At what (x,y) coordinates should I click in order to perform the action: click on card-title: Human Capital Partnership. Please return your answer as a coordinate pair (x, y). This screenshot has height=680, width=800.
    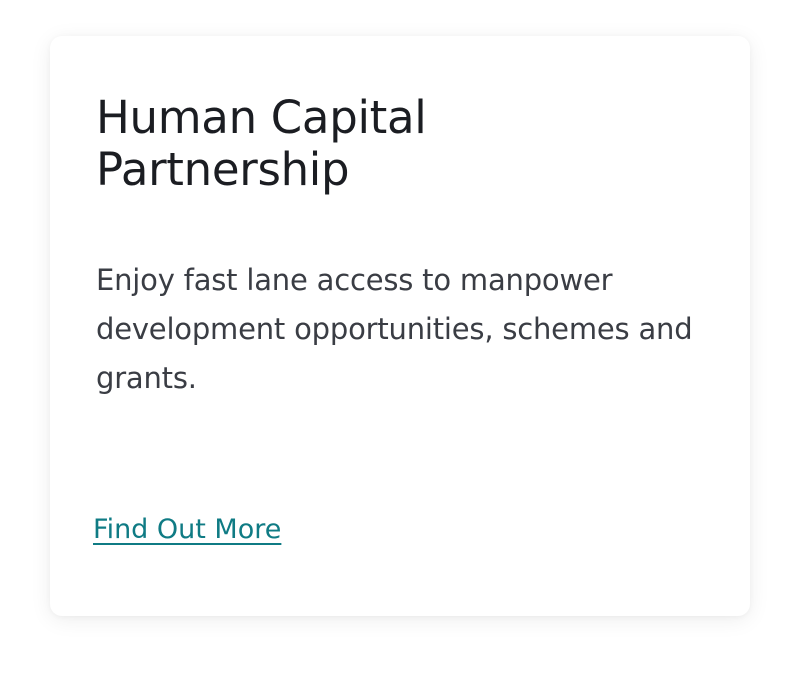
    Looking at the image, I should click on (261, 143).